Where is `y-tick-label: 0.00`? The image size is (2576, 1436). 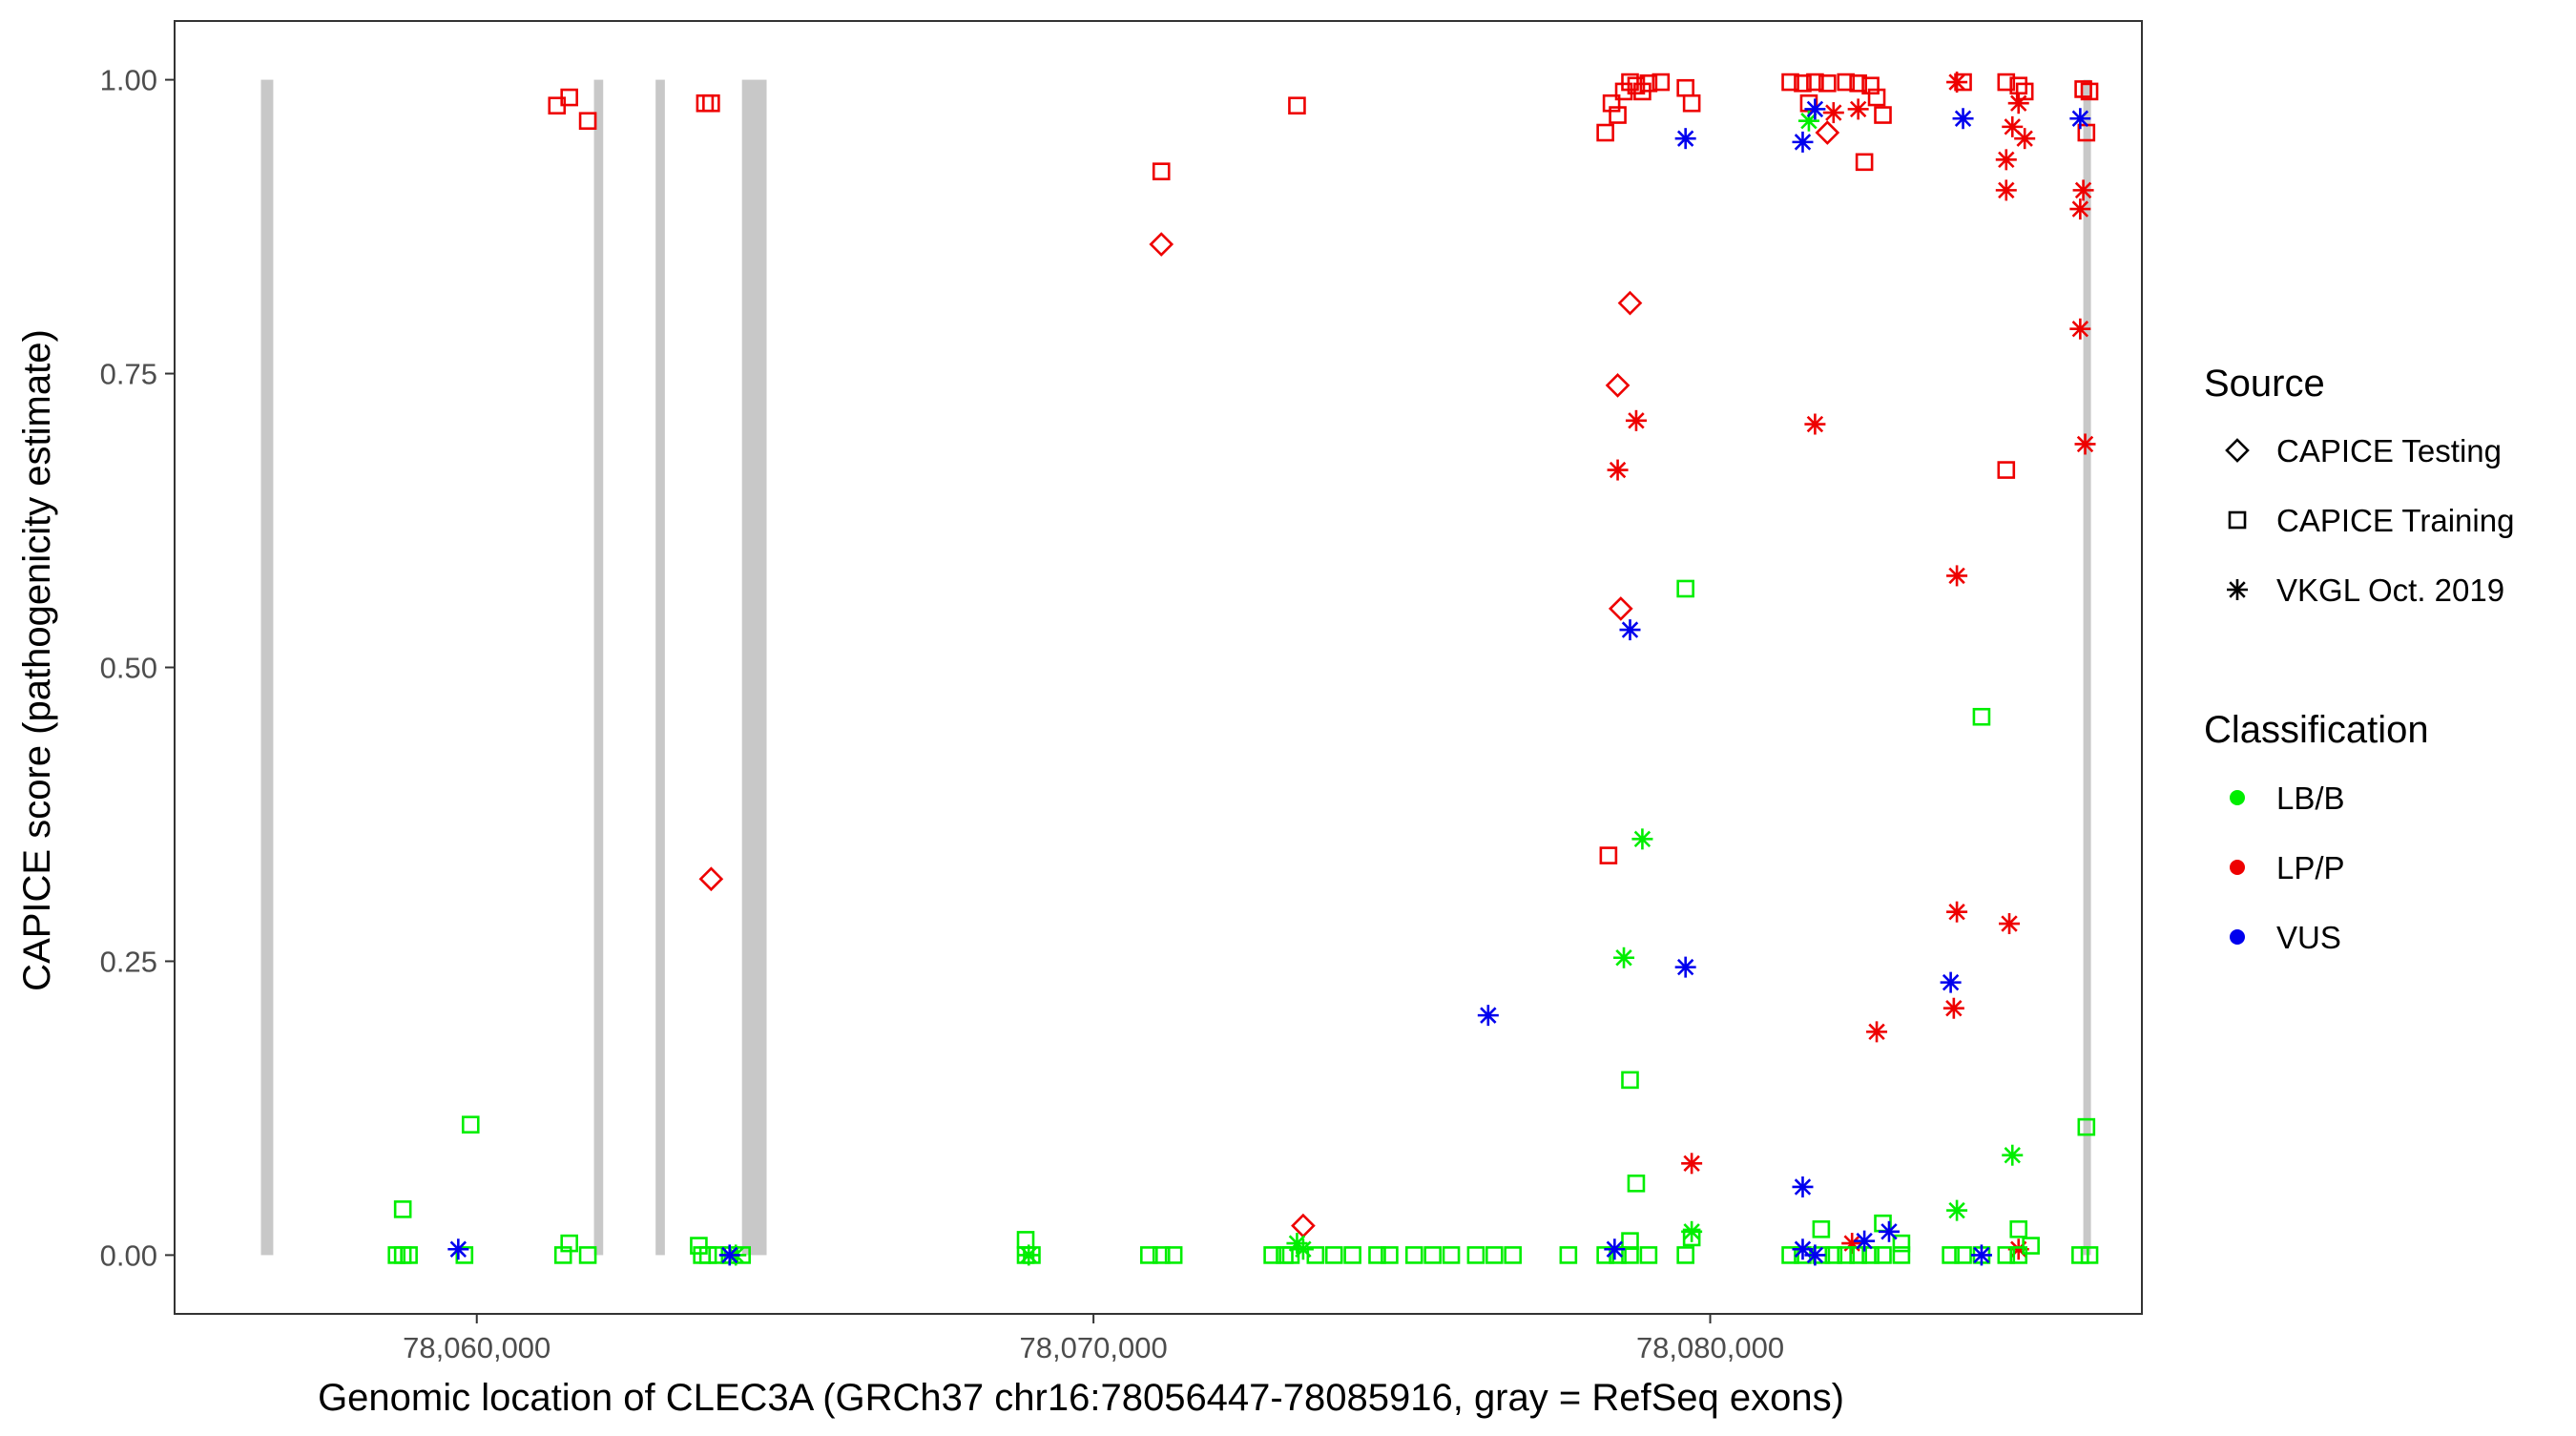 y-tick-label: 0.00 is located at coordinates (128, 1255).